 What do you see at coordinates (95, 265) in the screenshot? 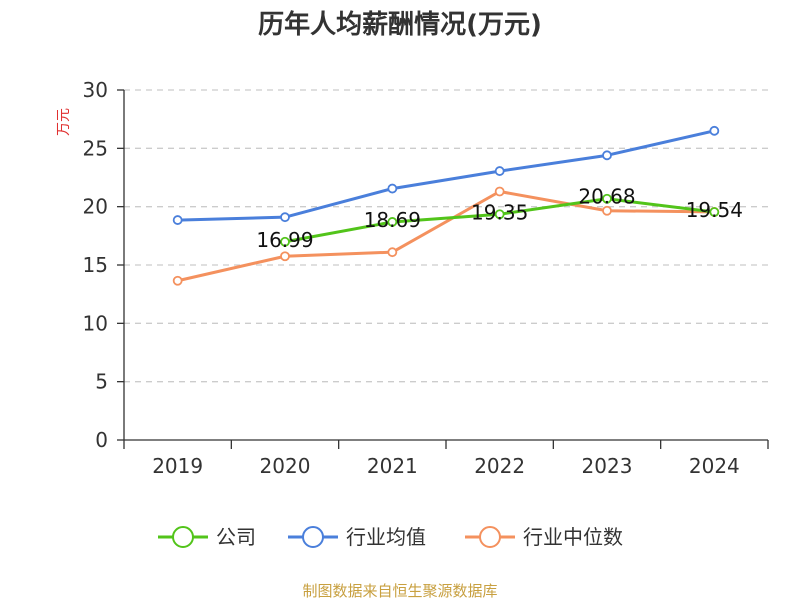
I see `y-tick-label: 15` at bounding box center [95, 265].